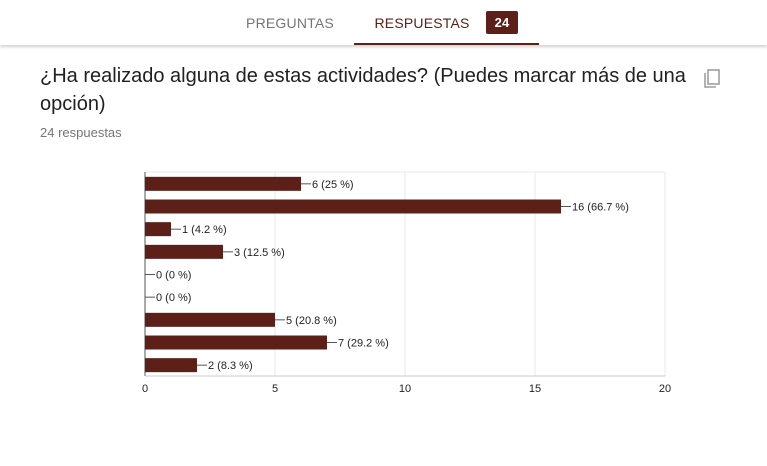 Image resolution: width=767 pixels, height=466 pixels. What do you see at coordinates (145, 389) in the screenshot?
I see `x-tick-label: 0` at bounding box center [145, 389].